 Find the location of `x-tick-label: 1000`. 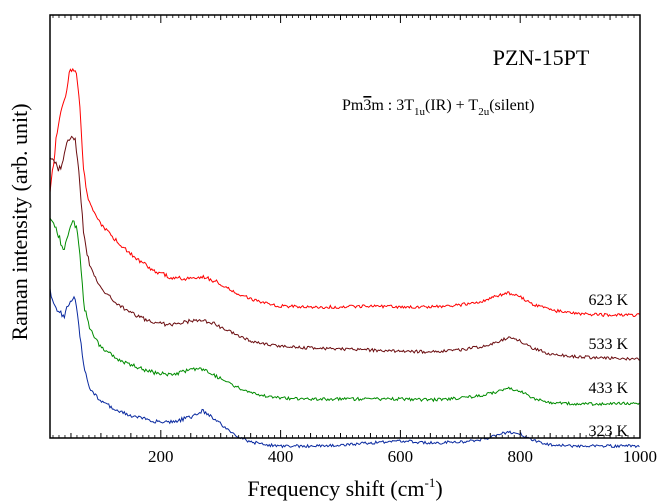

x-tick-label: 1000 is located at coordinates (640, 456).